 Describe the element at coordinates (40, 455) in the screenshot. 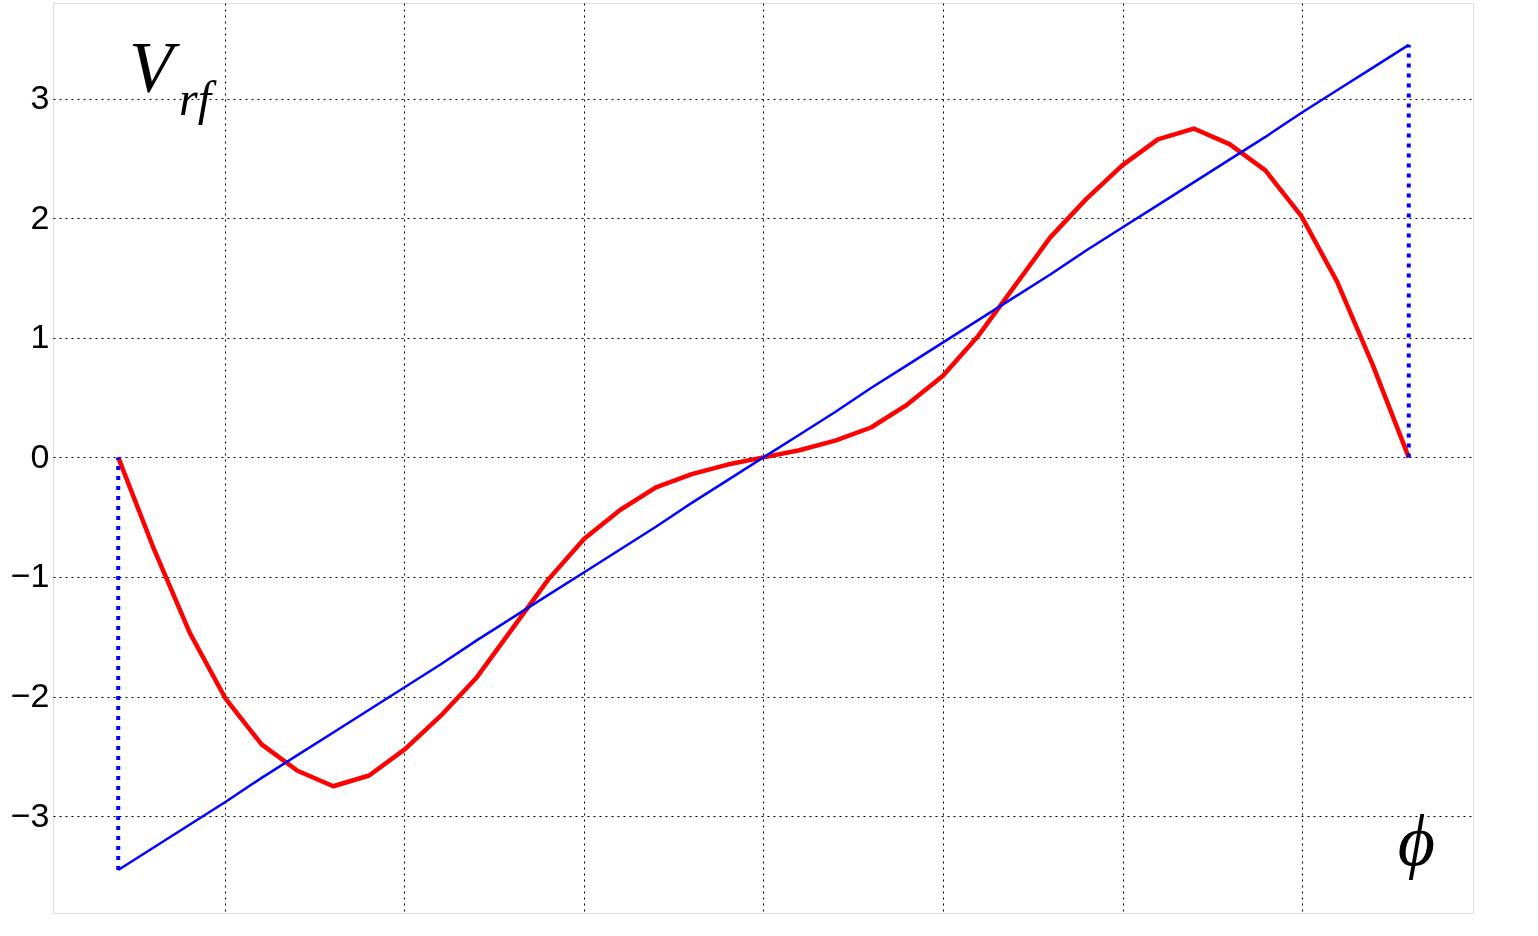

I see `y-tick-label: 0` at that location.